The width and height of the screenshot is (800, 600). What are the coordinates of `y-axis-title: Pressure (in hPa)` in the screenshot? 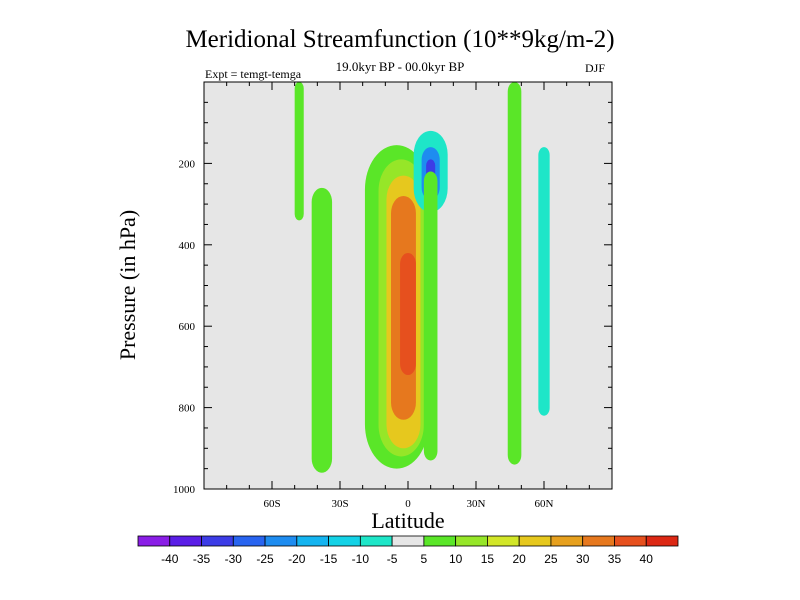 It's located at (127, 285).